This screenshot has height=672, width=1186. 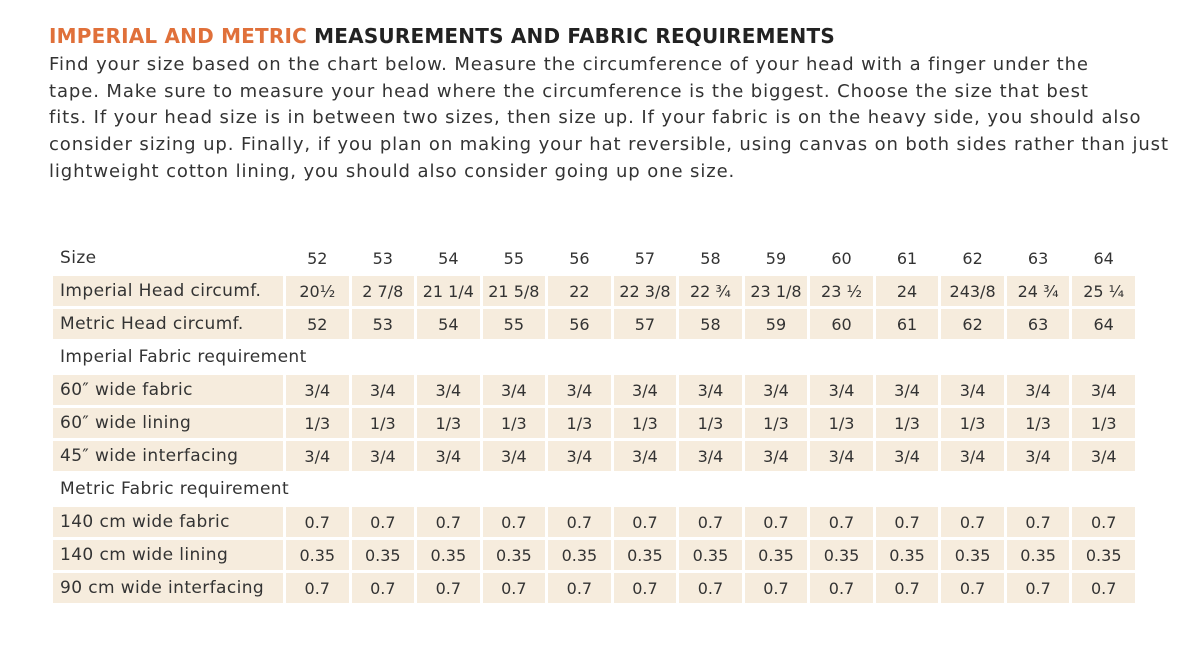 What do you see at coordinates (168, 588) in the screenshot?
I see `row-label: 90 cm wide interfacing` at bounding box center [168, 588].